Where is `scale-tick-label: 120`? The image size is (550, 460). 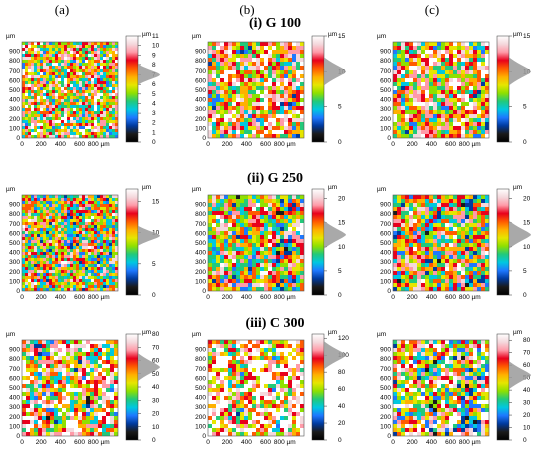 scale-tick-label: 120 is located at coordinates (343, 338).